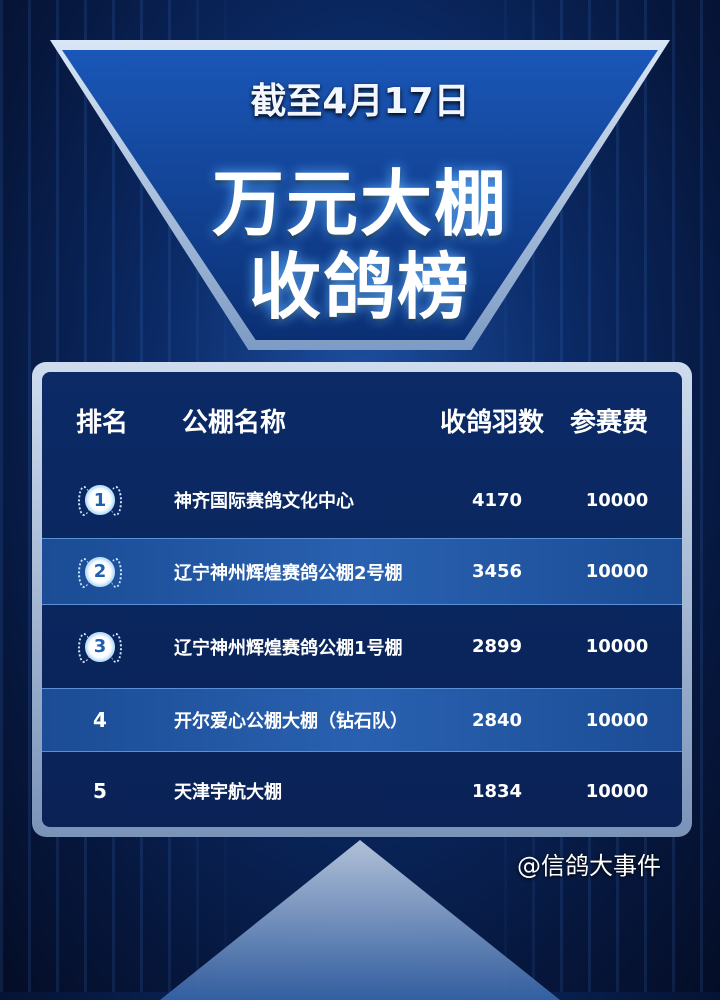  Describe the element at coordinates (359, 204) in the screenshot. I see `page-title: 万元大棚` at that location.